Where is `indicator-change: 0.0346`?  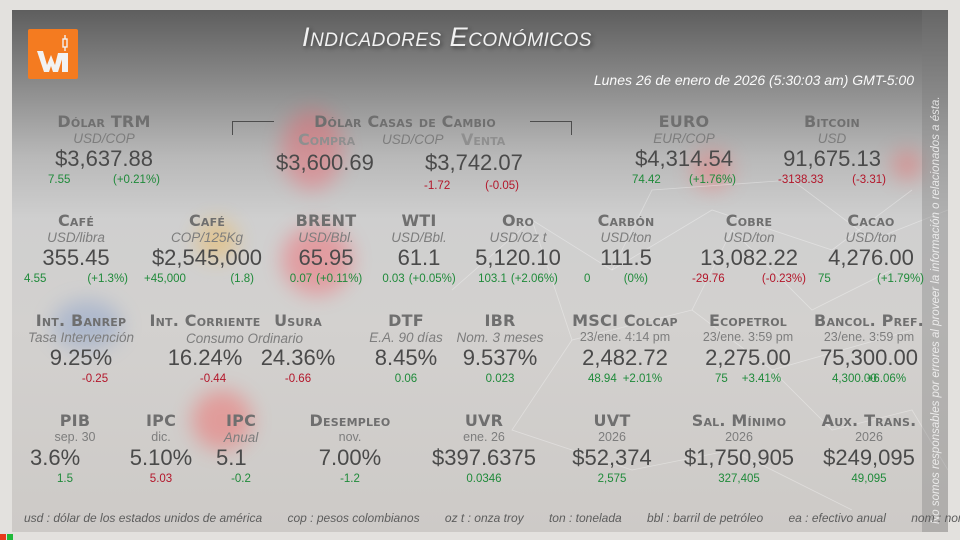
indicator-change: 0.0346 is located at coordinates (484, 479).